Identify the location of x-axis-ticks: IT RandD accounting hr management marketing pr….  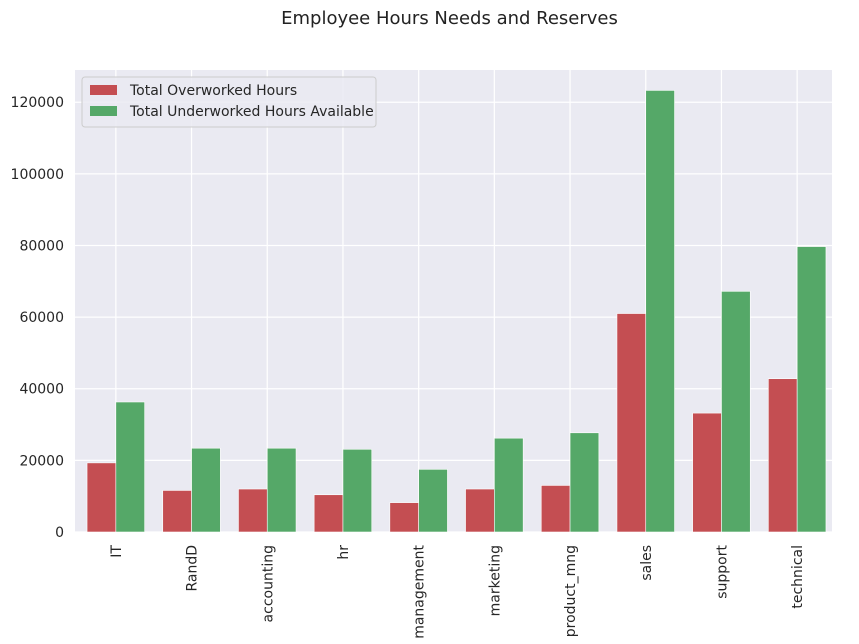
(457, 592).